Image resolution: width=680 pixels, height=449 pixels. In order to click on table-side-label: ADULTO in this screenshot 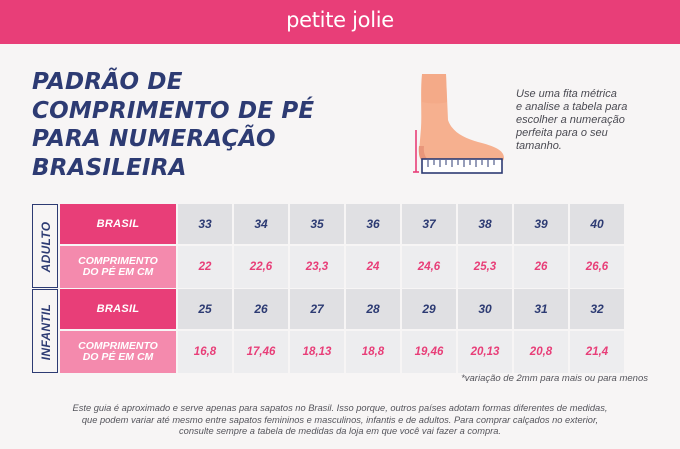, I will do `click(46, 247)`.